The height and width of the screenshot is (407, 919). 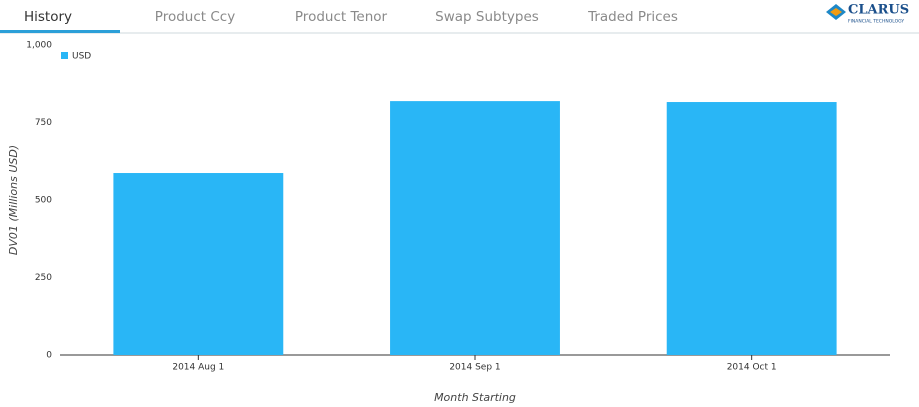 What do you see at coordinates (836, 12) in the screenshot?
I see `logo-icon-inner` at bounding box center [836, 12].